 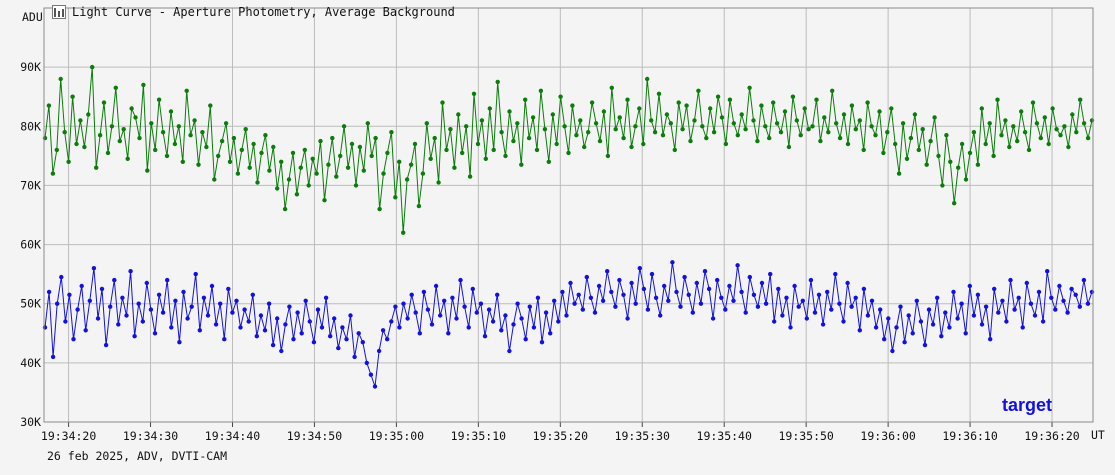 What do you see at coordinates (30, 185) in the screenshot?
I see `y-tick-label: 70K` at bounding box center [30, 185].